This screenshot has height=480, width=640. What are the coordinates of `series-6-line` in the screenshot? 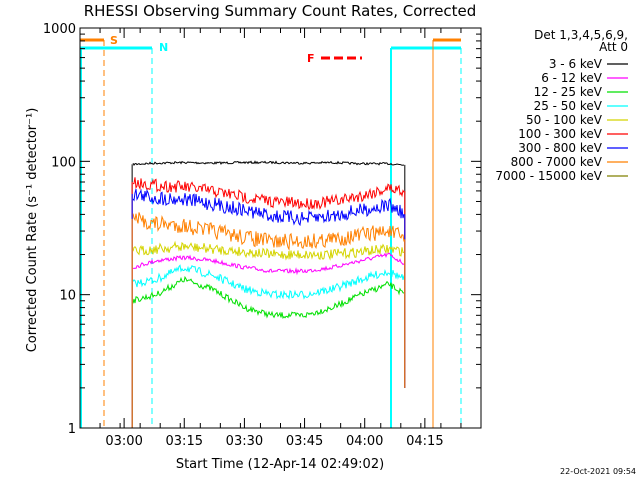 It's located at (268, 207).